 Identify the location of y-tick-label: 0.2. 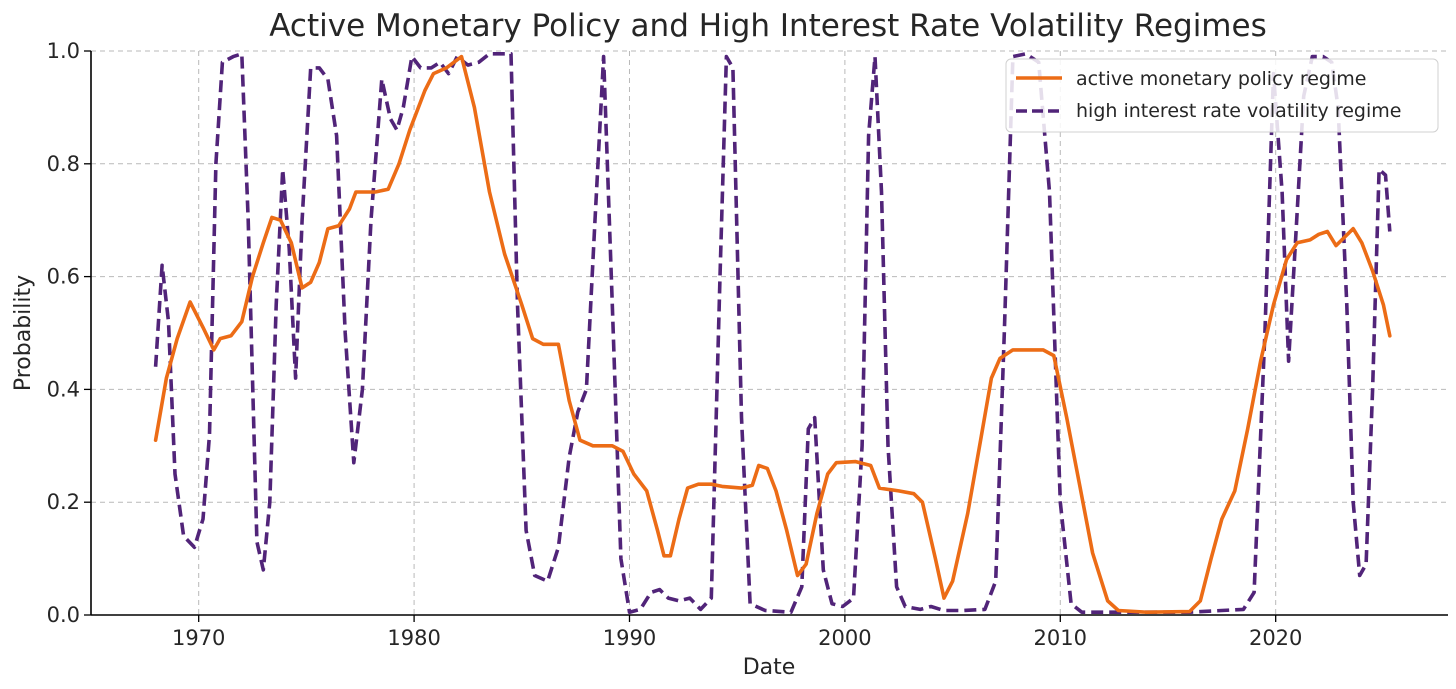
(63, 502).